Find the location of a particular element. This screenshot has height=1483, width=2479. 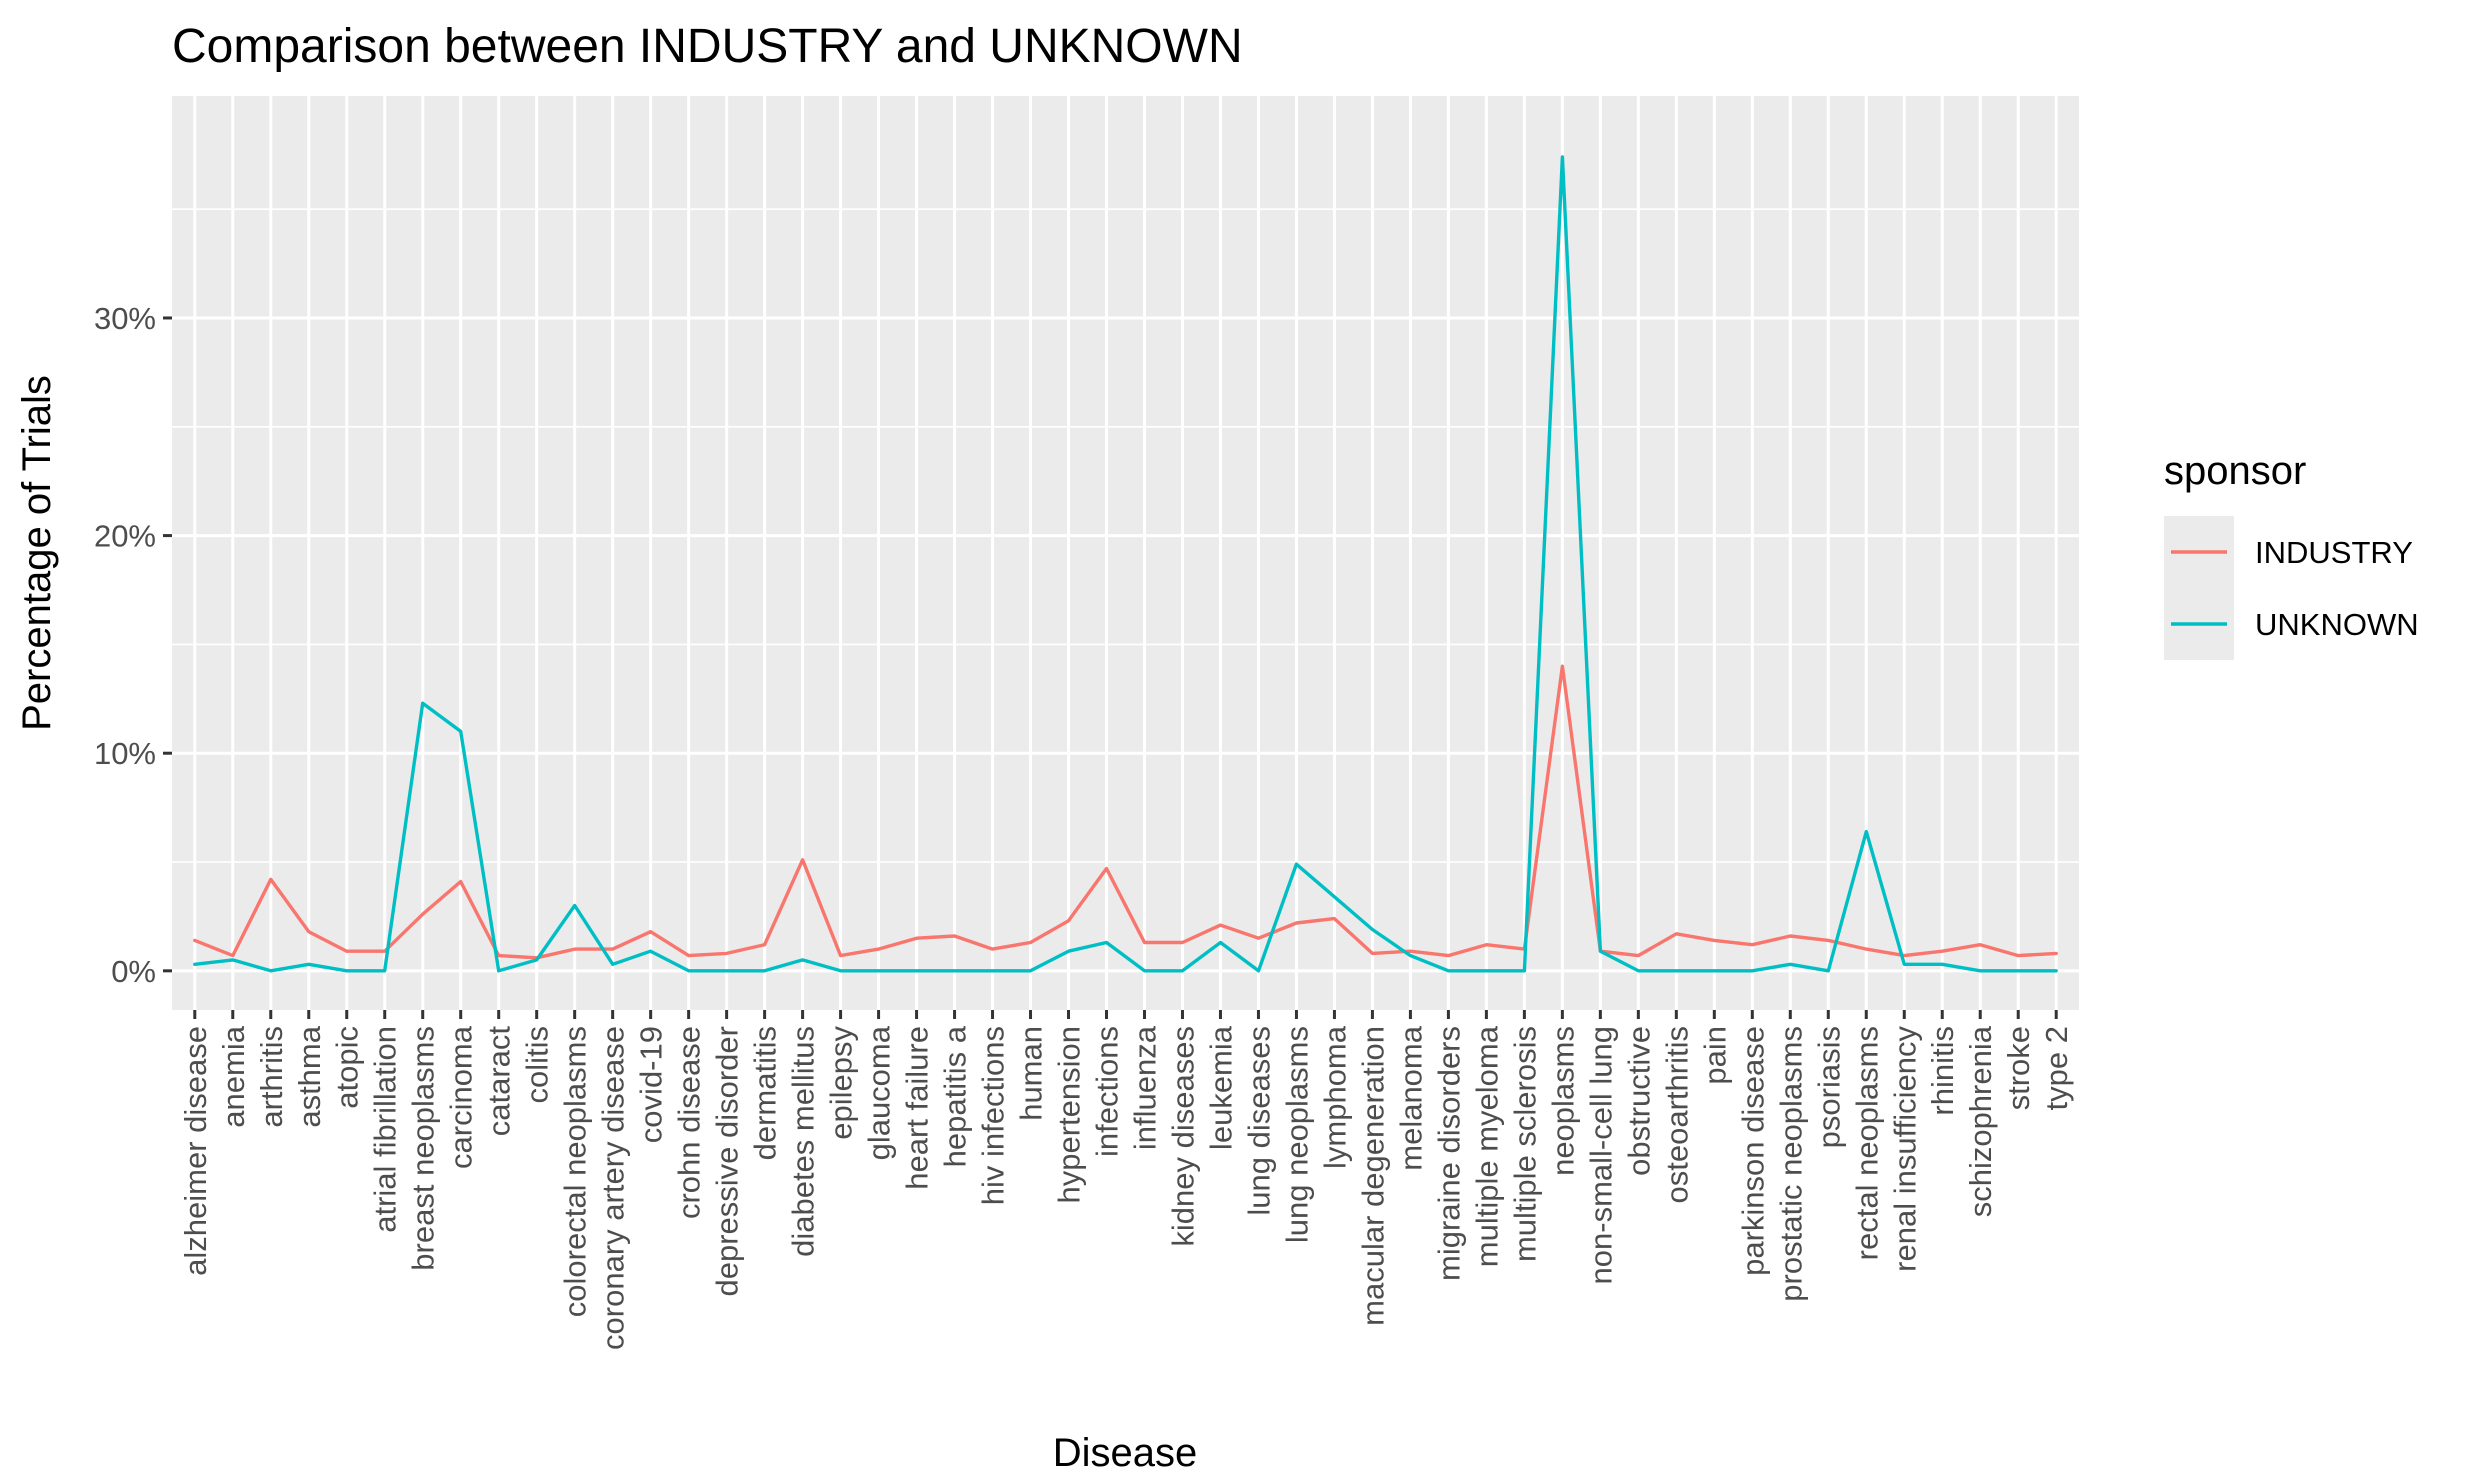

x-tick-label: carcinoma is located at coordinates (461, 1097).